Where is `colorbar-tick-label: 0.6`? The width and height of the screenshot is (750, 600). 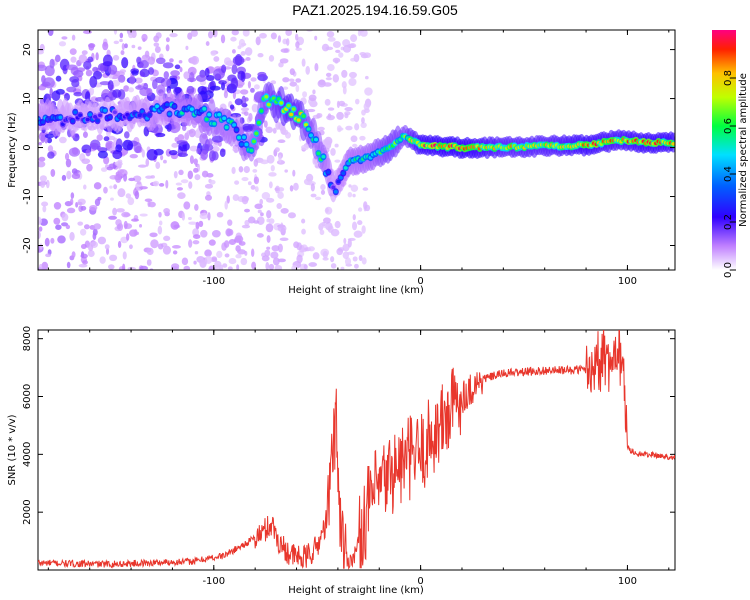
colorbar-tick-label: 0.6 is located at coordinates (728, 126).